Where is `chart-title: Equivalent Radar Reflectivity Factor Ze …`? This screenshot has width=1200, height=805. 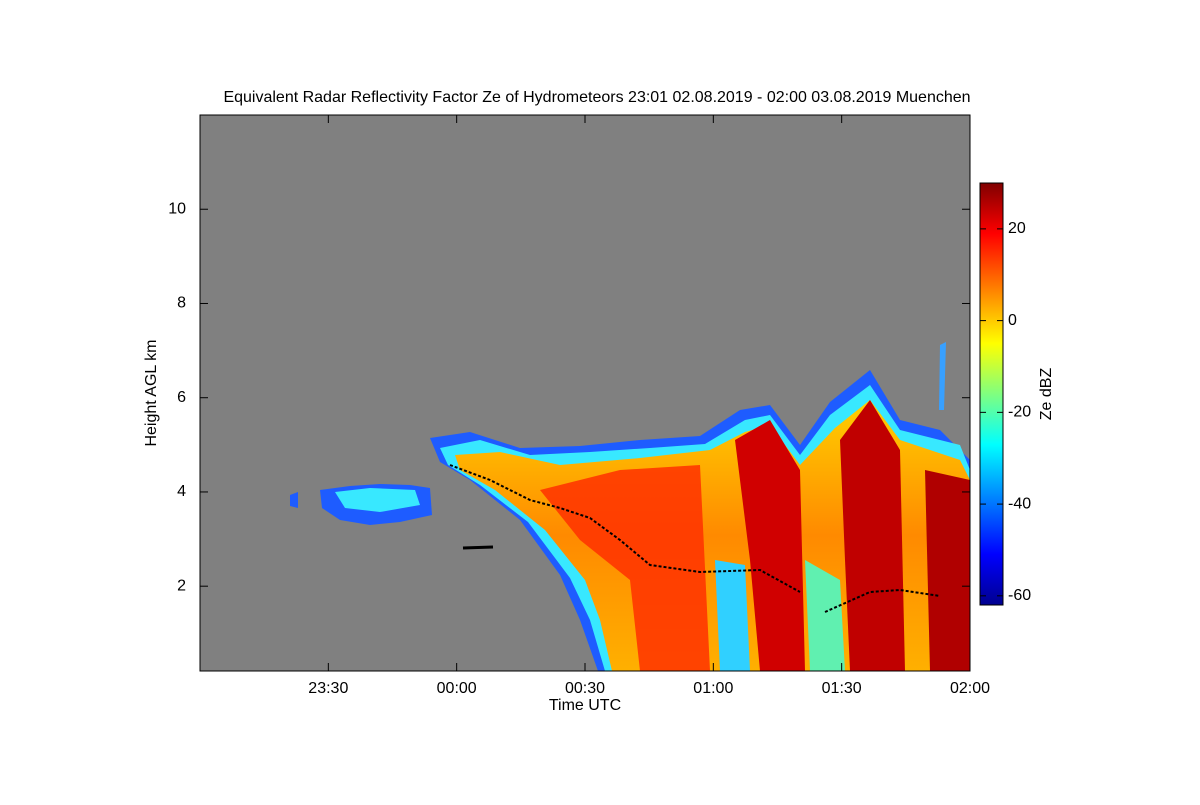
chart-title: Equivalent Radar Reflectivity Factor Ze … is located at coordinates (596, 97).